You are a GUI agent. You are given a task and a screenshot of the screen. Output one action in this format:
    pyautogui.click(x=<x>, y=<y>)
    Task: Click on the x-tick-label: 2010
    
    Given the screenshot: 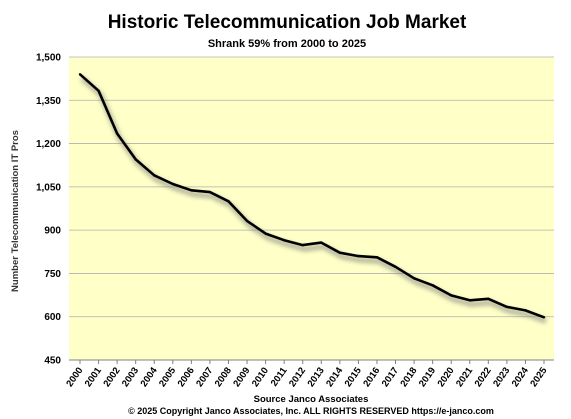 What is the action you would take?
    pyautogui.click(x=260, y=377)
    